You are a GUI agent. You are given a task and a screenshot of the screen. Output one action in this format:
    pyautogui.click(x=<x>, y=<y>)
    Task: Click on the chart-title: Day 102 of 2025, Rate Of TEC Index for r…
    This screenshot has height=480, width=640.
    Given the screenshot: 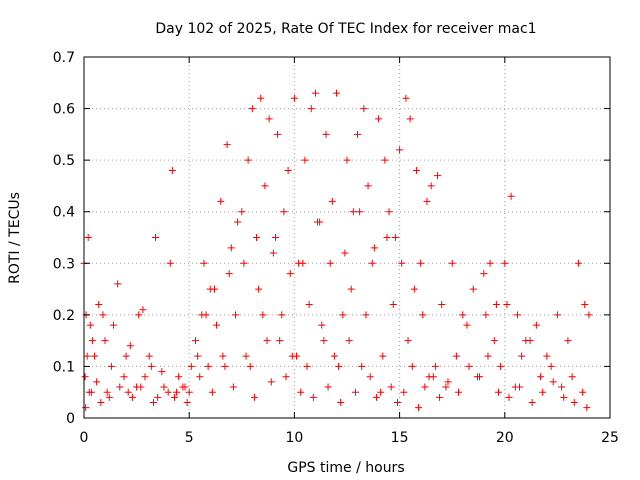 What is the action you would take?
    pyautogui.click(x=345, y=29)
    